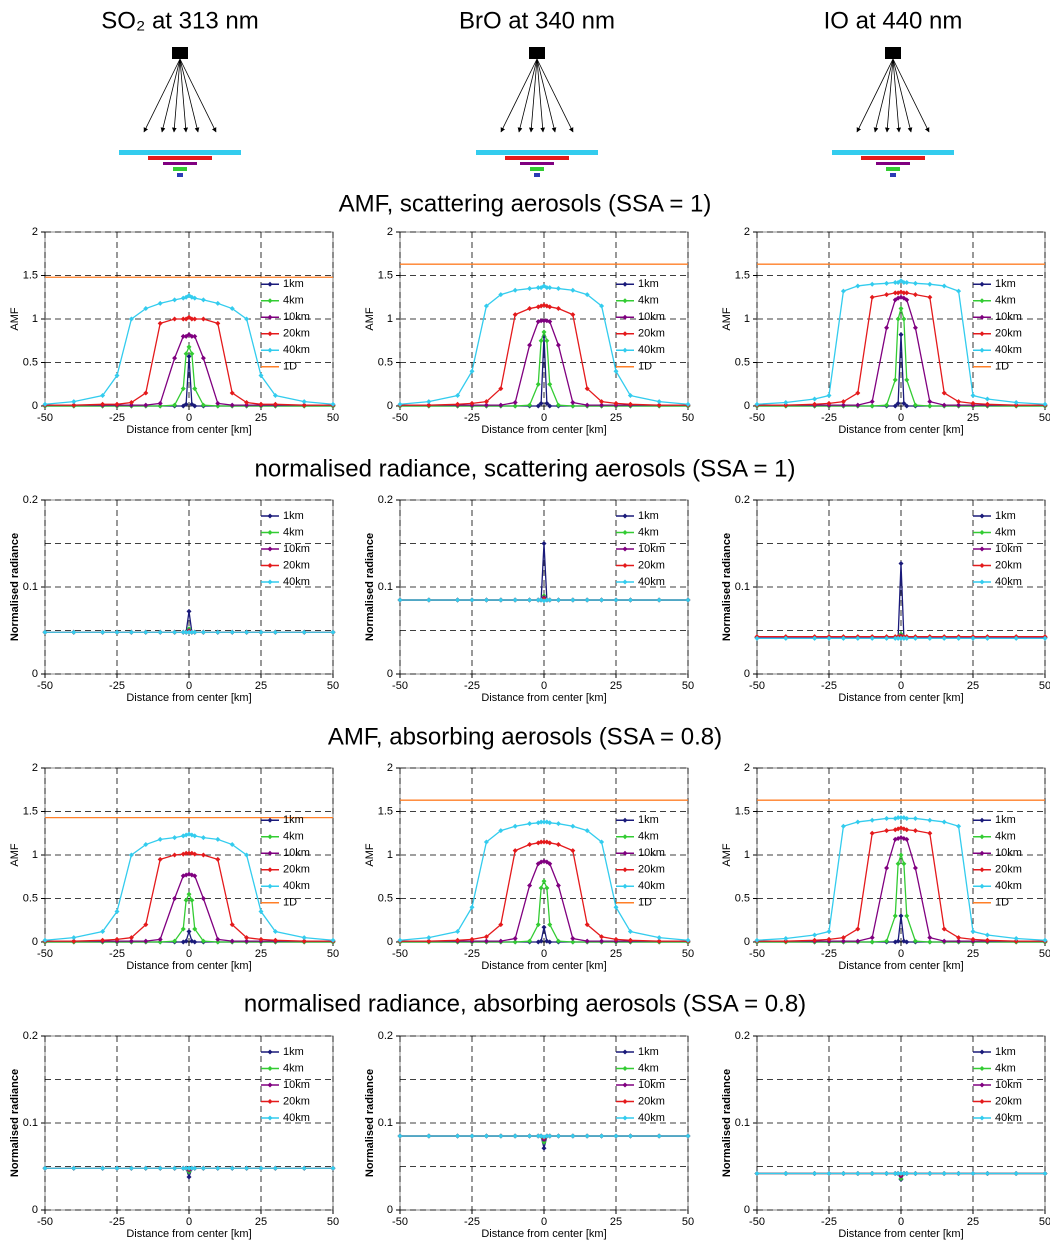  What do you see at coordinates (385, 587) in the screenshot?
I see `y-tick-label: 0.1` at bounding box center [385, 587].